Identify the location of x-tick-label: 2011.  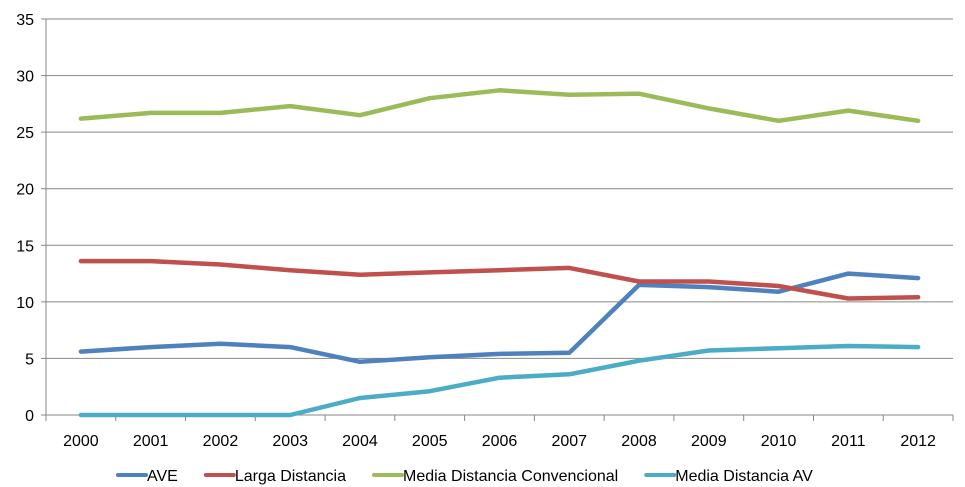
(848, 441).